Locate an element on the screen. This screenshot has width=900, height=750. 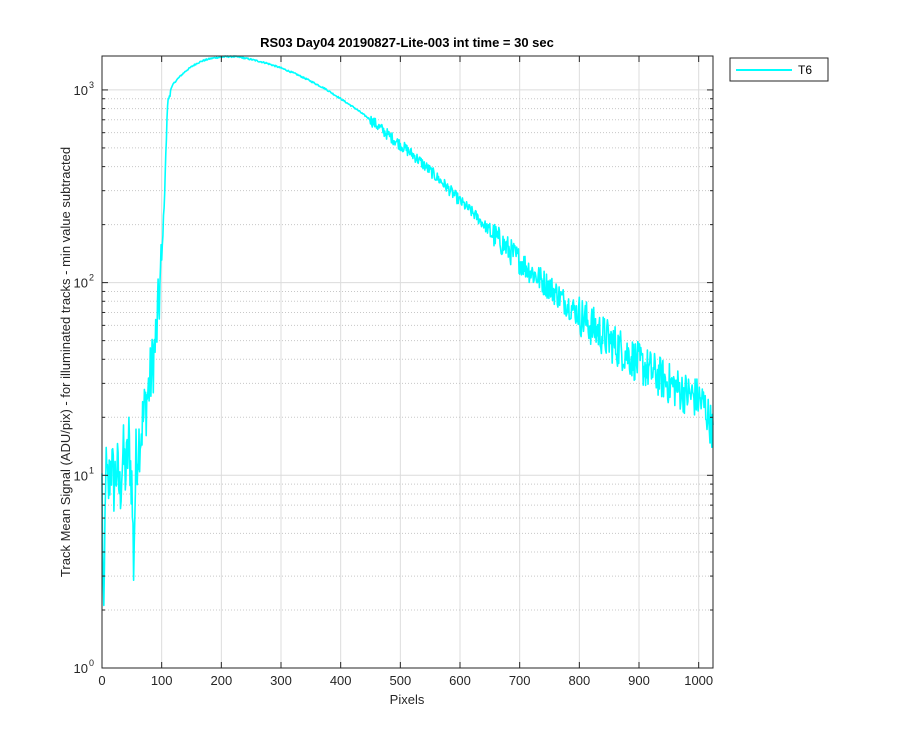
x-tick-labels: 0 100 200 300 400 500 600 700 800 900 1000 is located at coordinates (405, 680).